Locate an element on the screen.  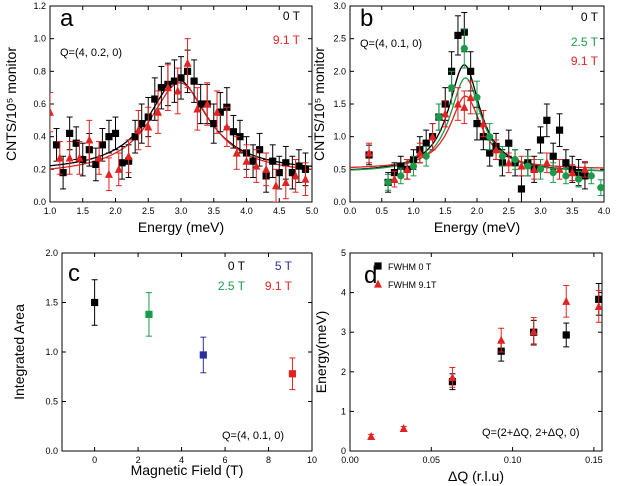
y-tick-label: 0.5 is located at coordinates (339, 169).